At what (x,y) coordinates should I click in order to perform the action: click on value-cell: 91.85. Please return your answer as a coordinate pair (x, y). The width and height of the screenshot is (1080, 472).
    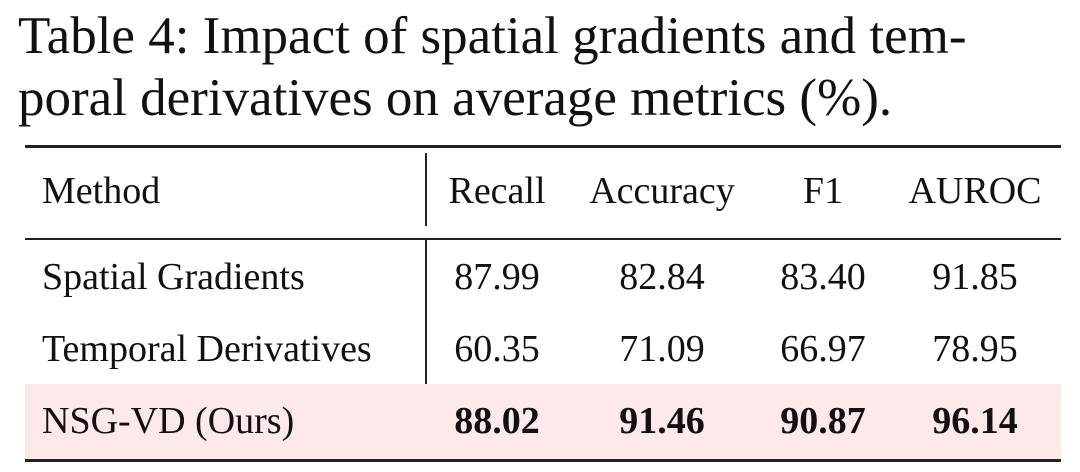
    Looking at the image, I should click on (975, 277).